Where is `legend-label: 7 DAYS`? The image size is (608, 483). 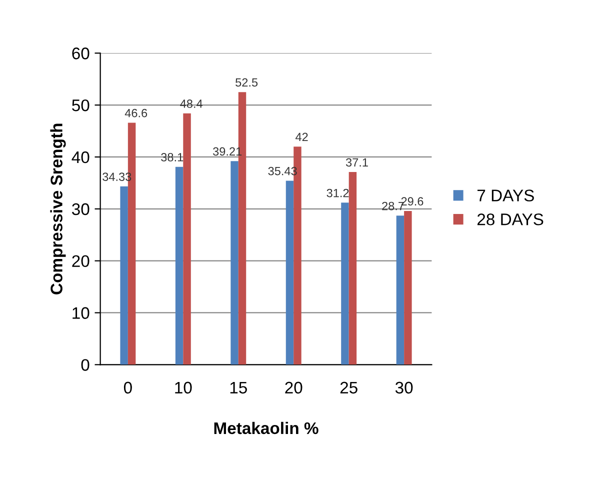 legend-label: 7 DAYS is located at coordinates (505, 196).